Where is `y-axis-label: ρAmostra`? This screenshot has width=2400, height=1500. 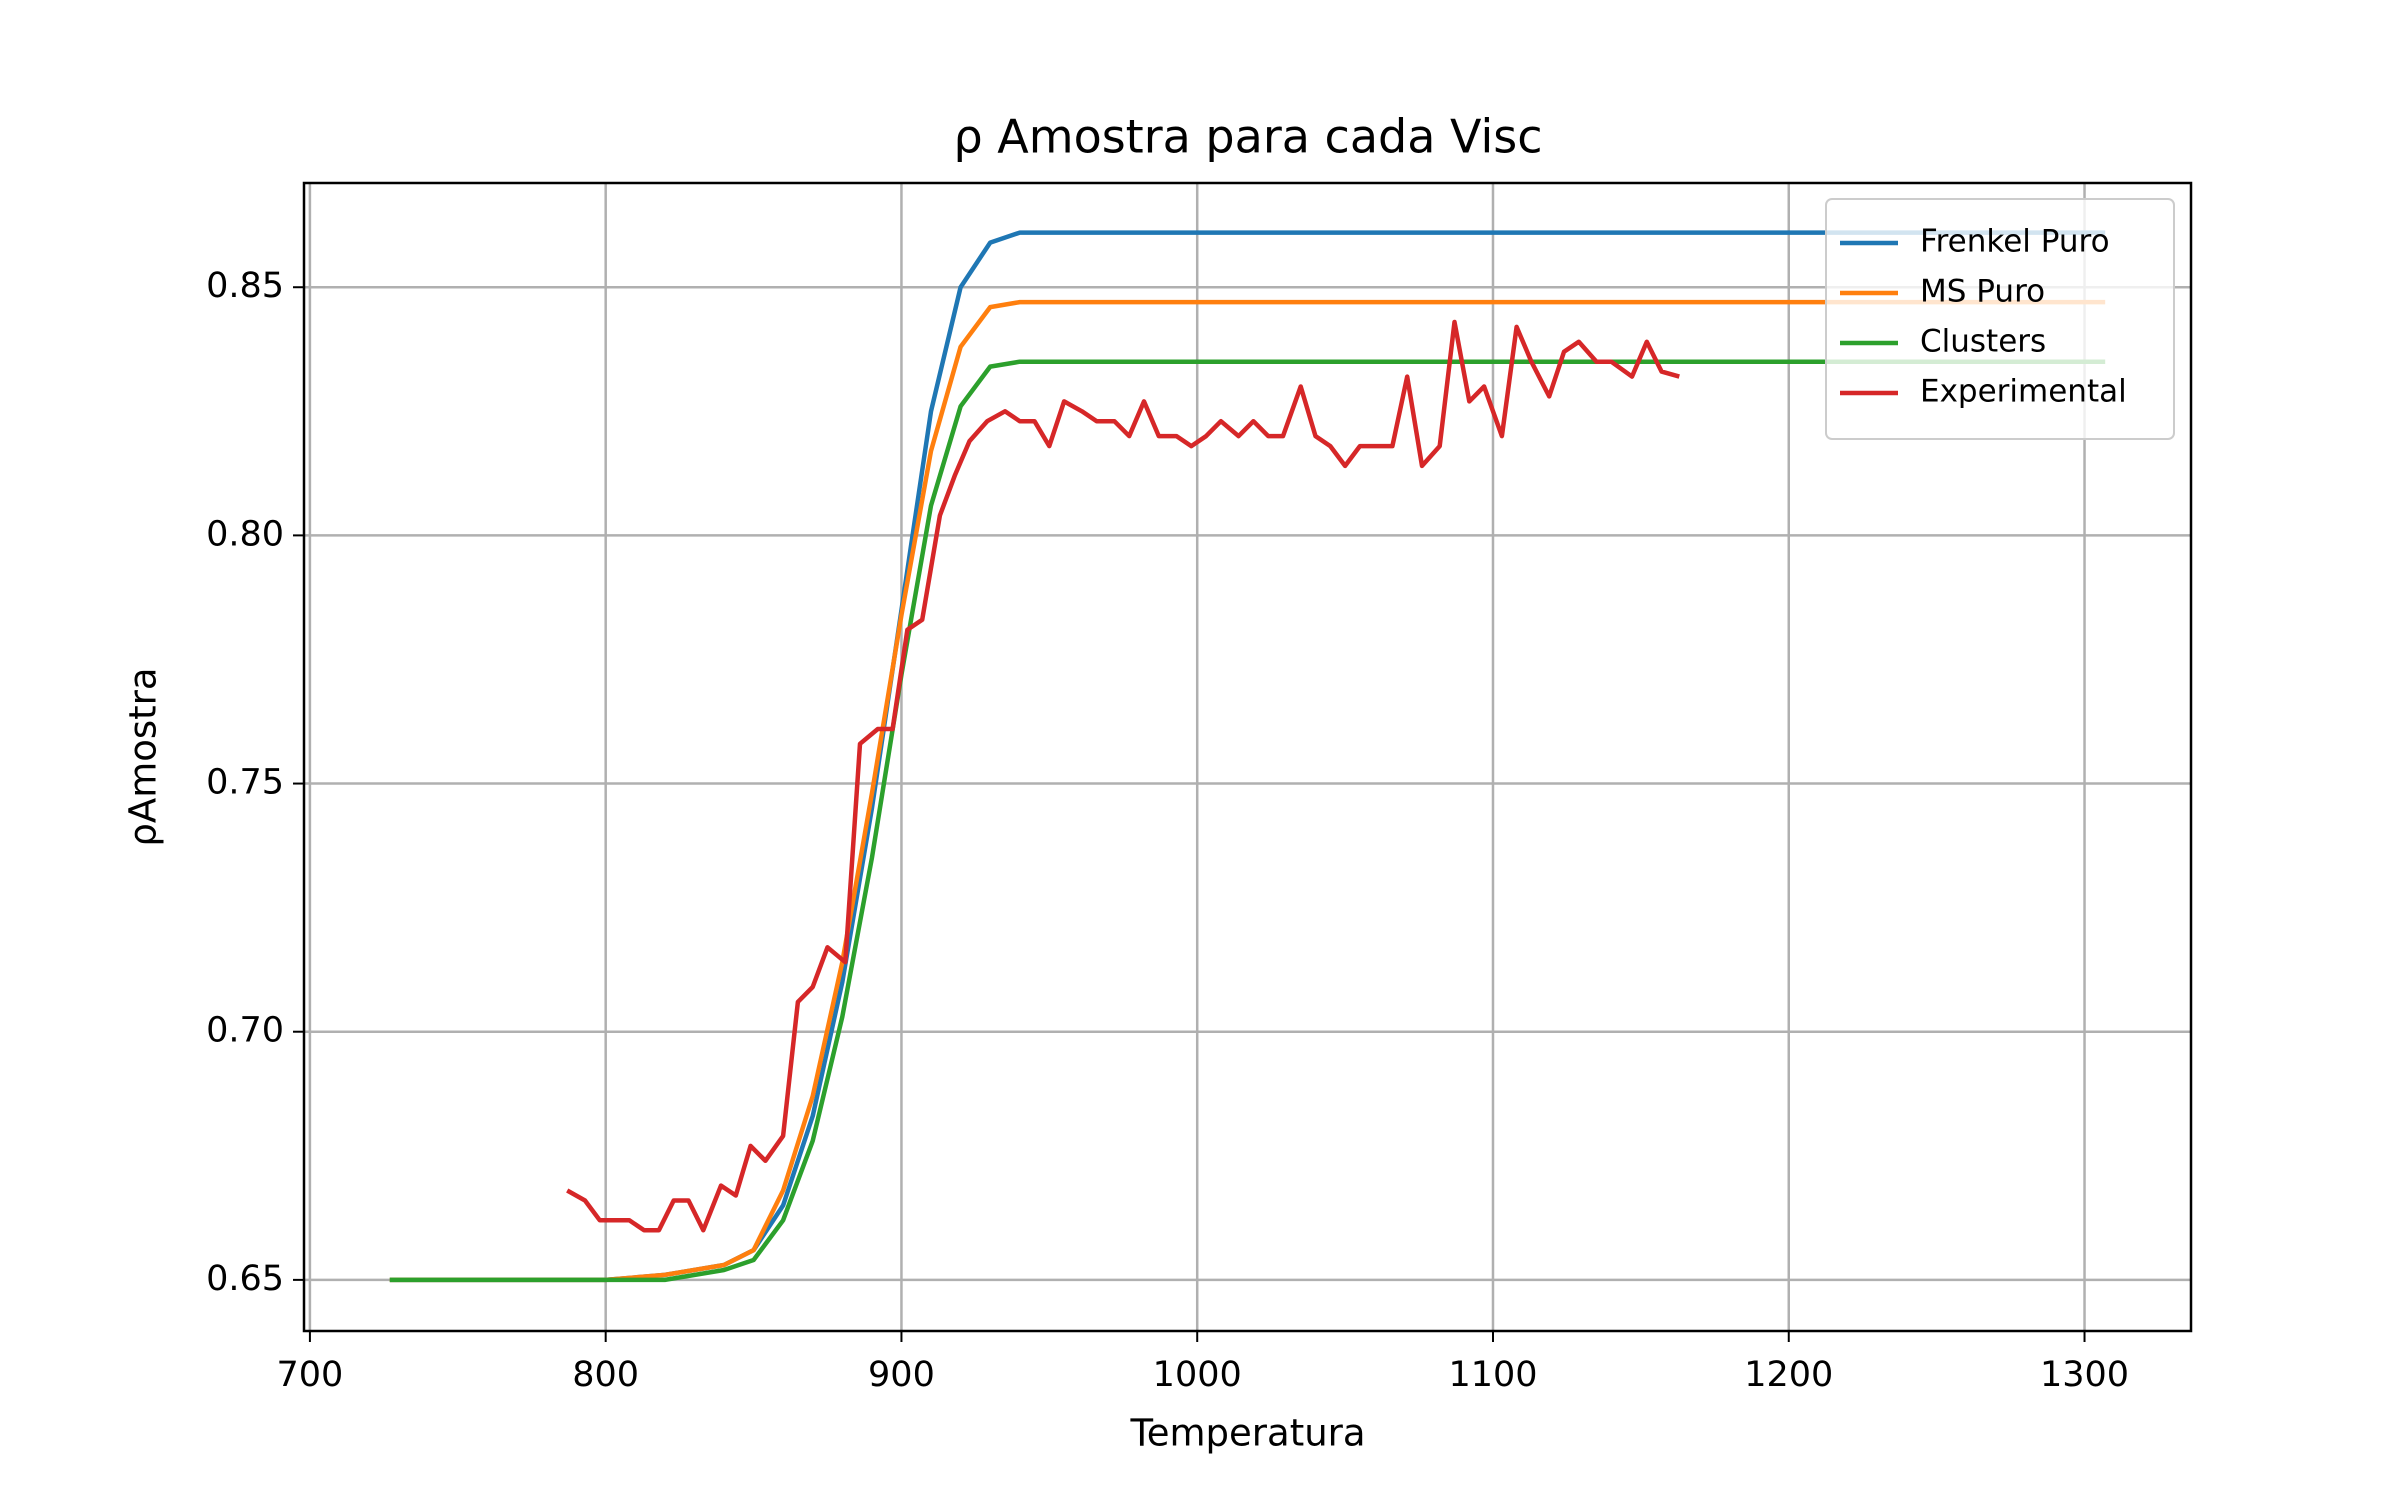
y-axis-label: ρAmostra is located at coordinates (143, 756).